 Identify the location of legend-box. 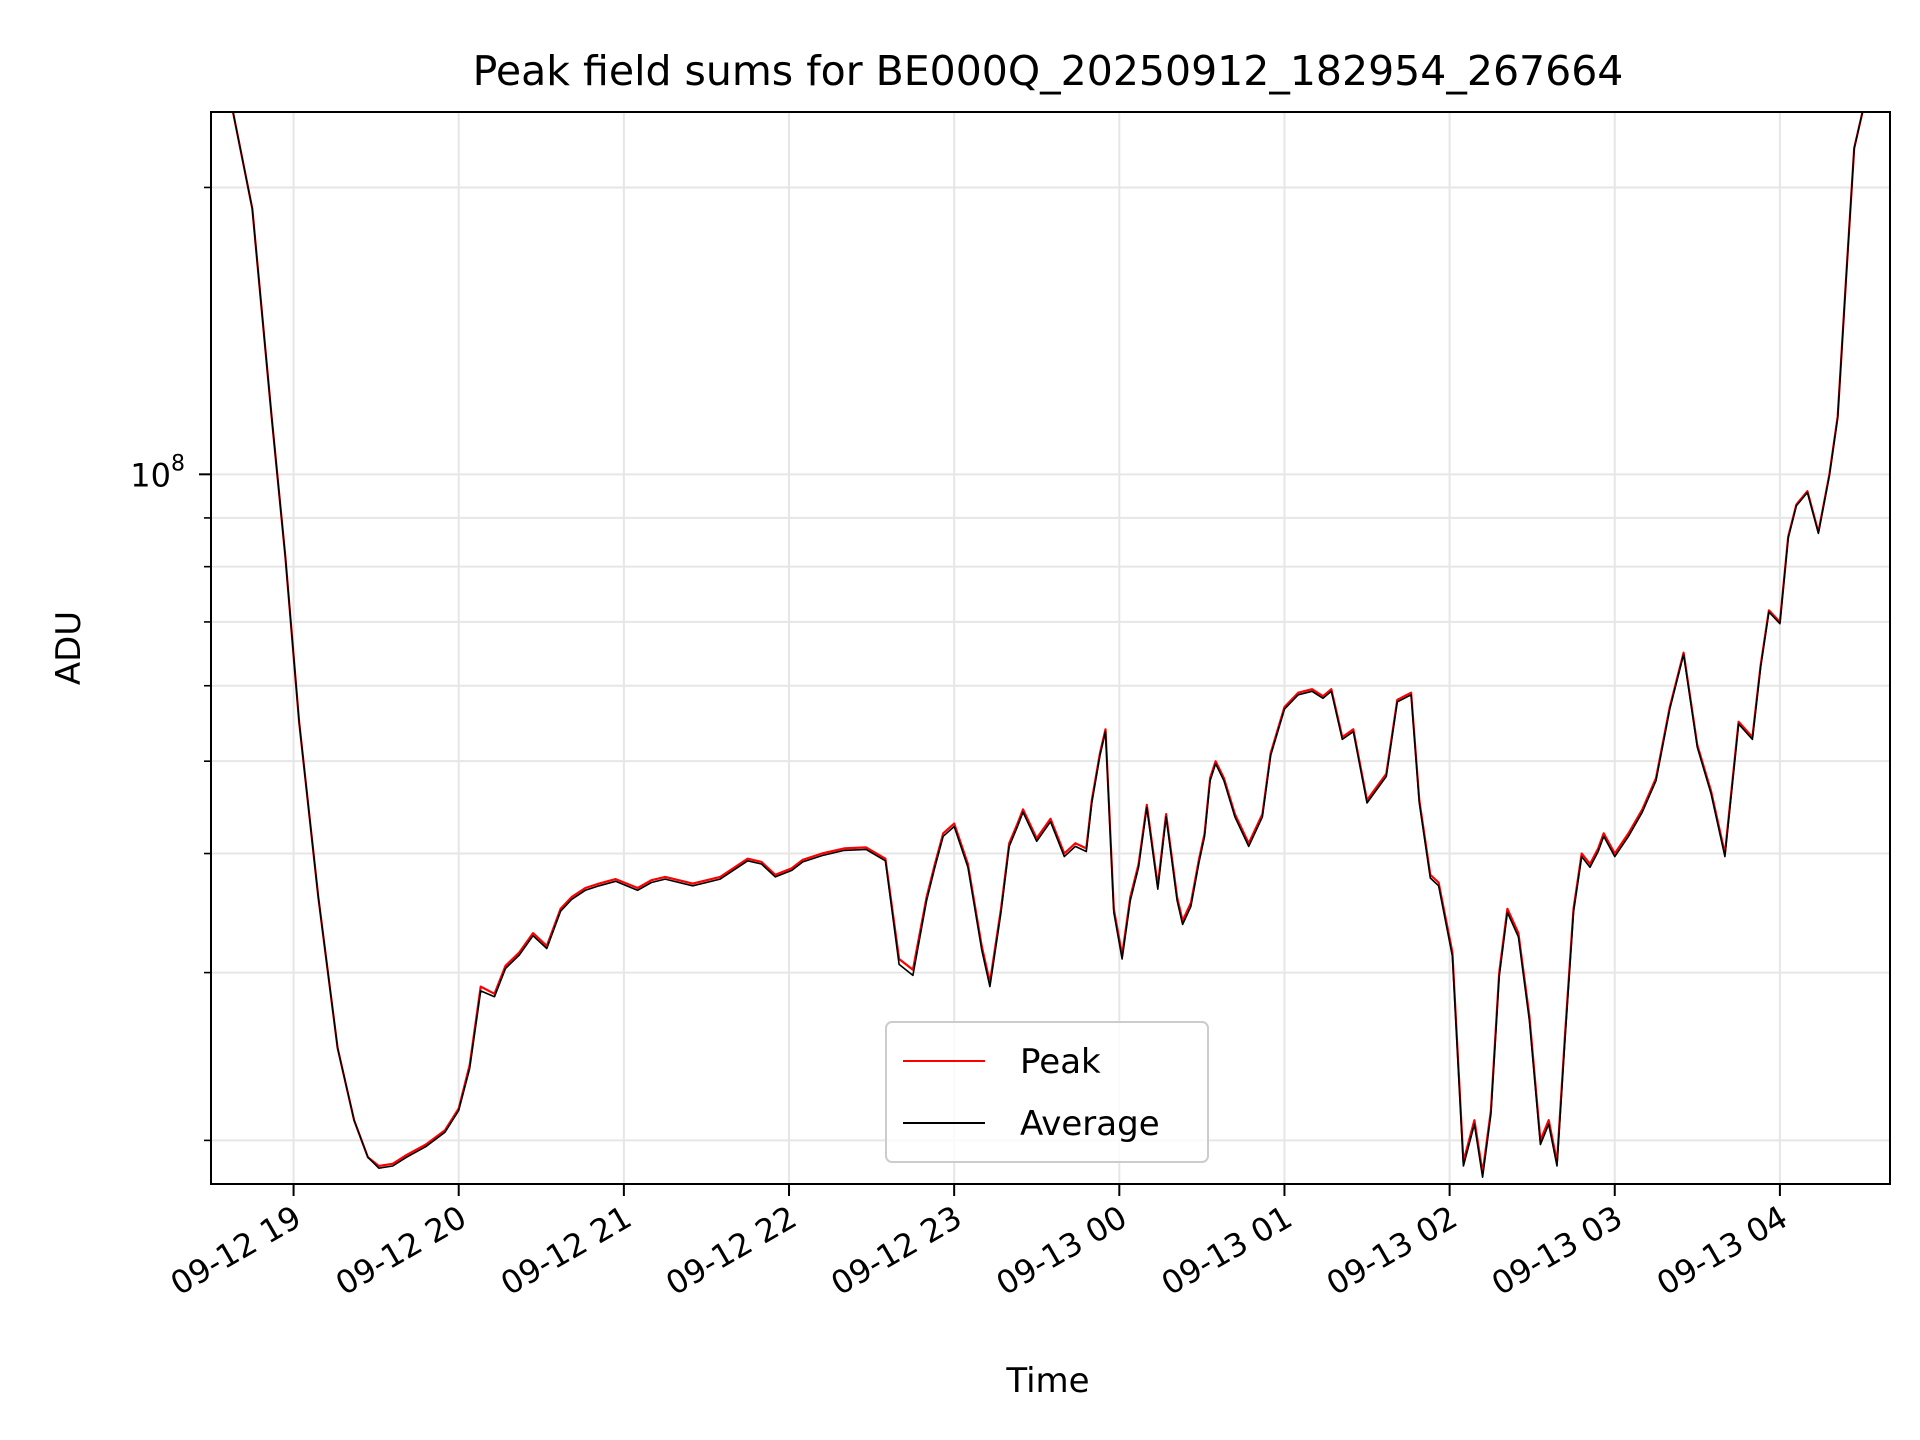
(1047, 1092).